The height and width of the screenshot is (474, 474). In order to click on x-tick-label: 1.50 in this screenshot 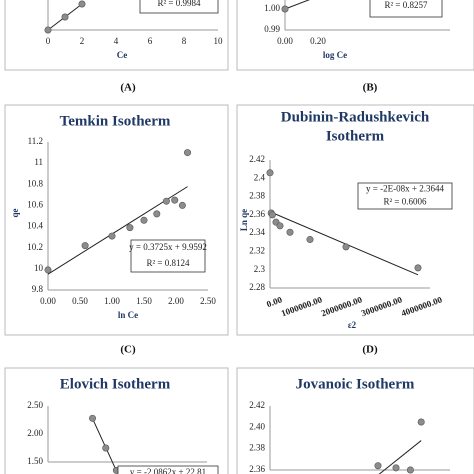, I will do `click(144, 301)`.